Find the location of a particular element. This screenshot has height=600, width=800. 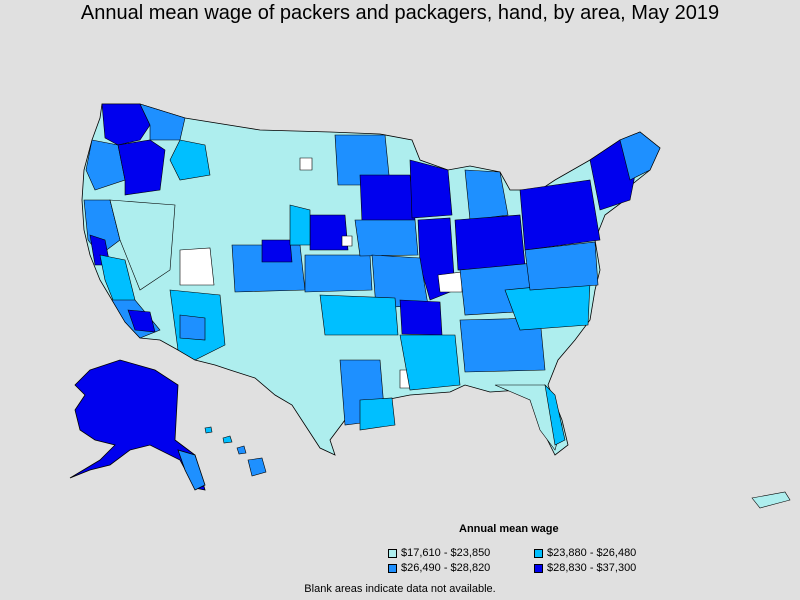

region-nd-blank is located at coordinates (306, 164).